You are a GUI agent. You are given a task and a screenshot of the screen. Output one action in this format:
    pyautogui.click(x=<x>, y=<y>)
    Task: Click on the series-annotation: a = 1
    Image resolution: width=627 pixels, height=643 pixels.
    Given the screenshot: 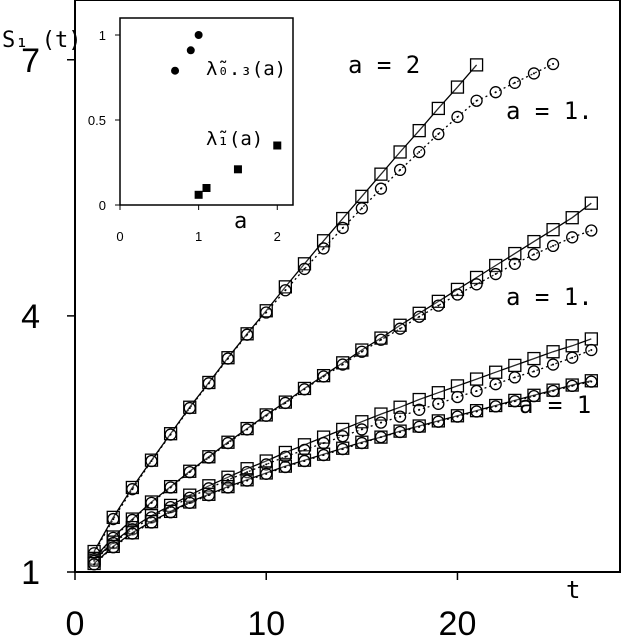 What is the action you would take?
    pyautogui.click(x=555, y=405)
    